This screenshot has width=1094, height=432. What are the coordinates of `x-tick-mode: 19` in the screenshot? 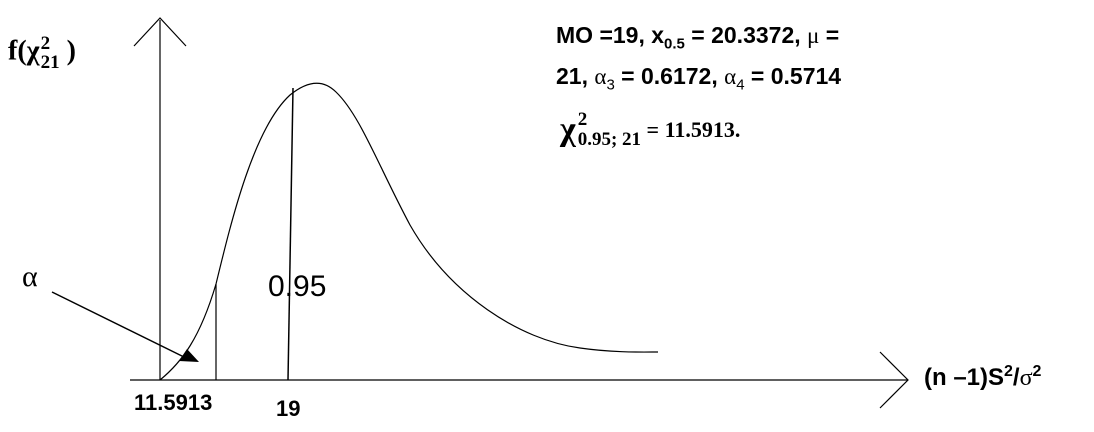 It's located at (288, 408).